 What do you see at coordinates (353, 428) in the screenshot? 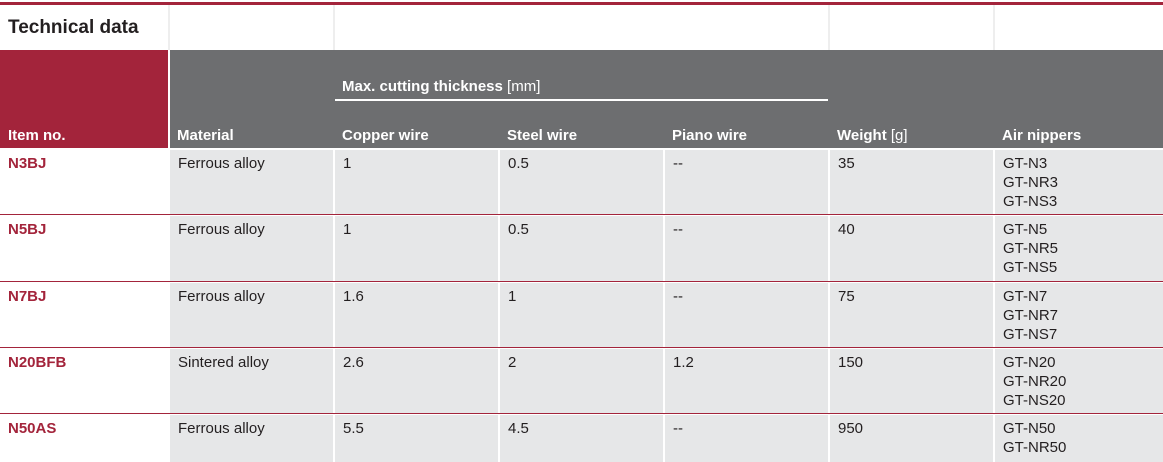
I see `cell-copper: 5.5` at bounding box center [353, 428].